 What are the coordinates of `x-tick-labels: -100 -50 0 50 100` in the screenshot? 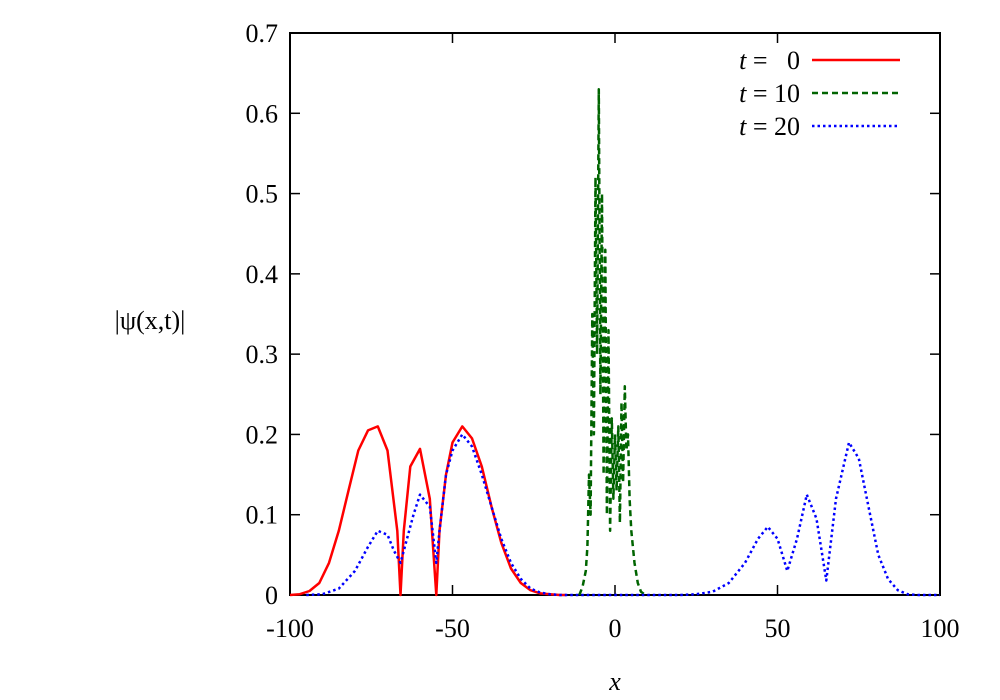 It's located at (612, 628).